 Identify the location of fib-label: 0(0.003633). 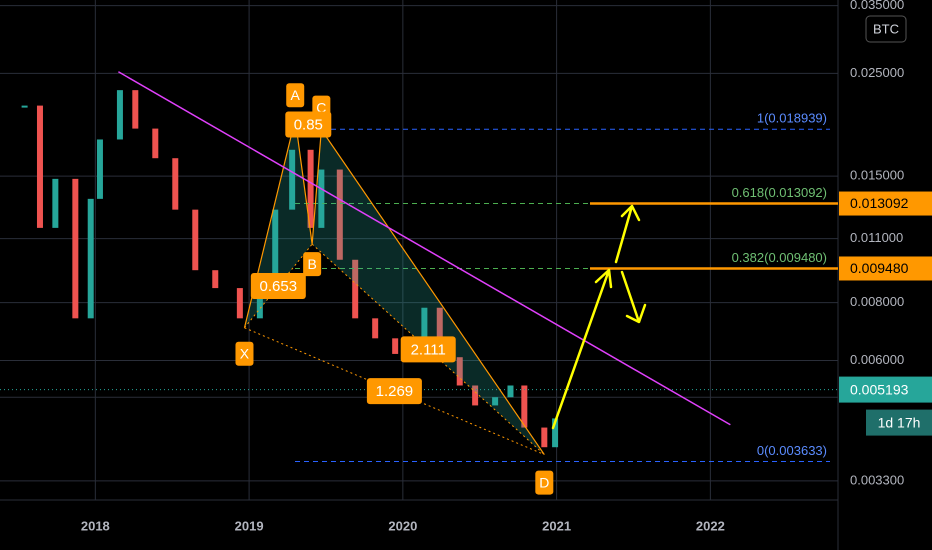
(792, 450).